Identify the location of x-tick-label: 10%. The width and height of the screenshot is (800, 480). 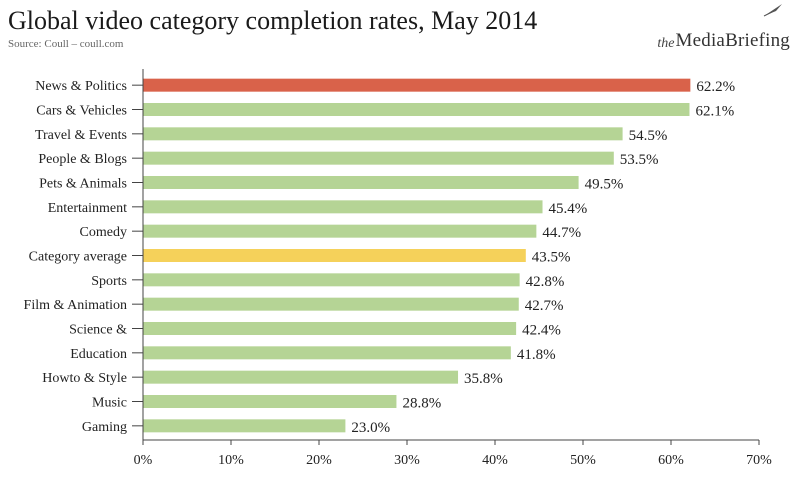
(231, 460).